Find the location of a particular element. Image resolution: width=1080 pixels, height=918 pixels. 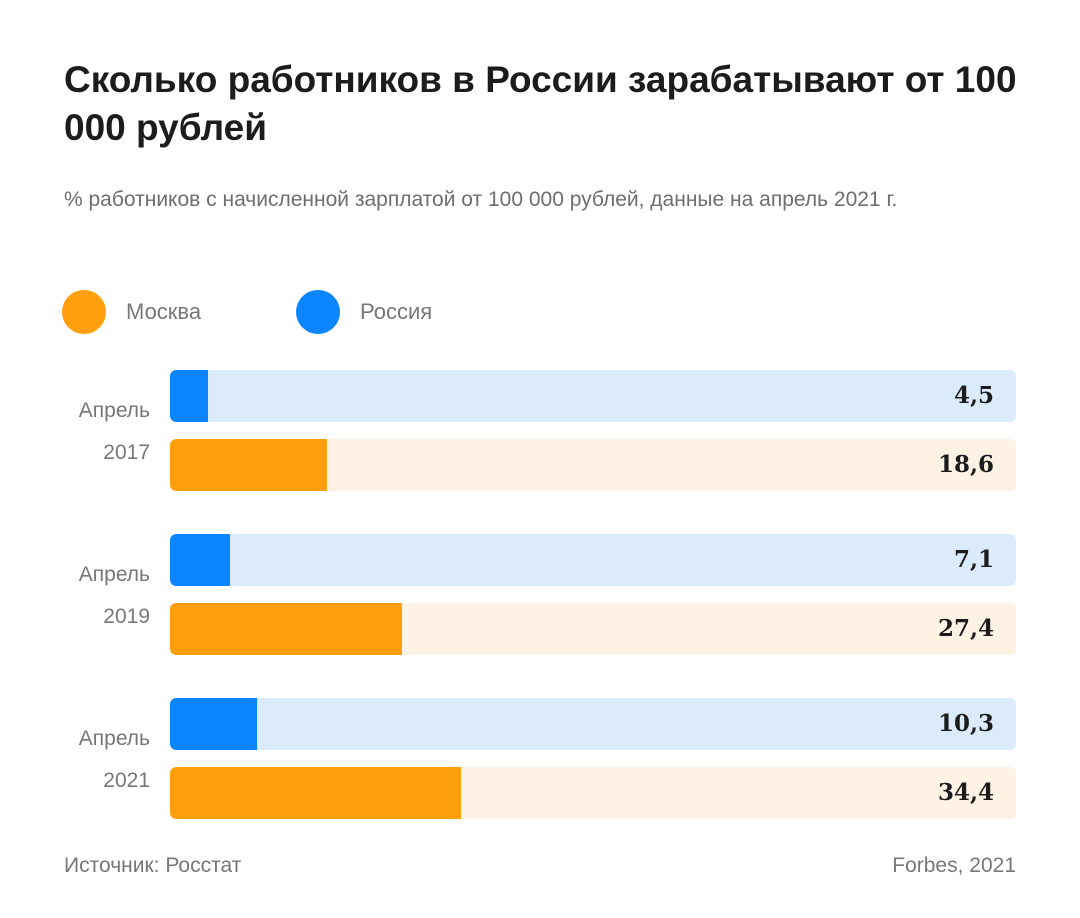

bar-track-moscow-2021: 34,4 is located at coordinates (593, 793).